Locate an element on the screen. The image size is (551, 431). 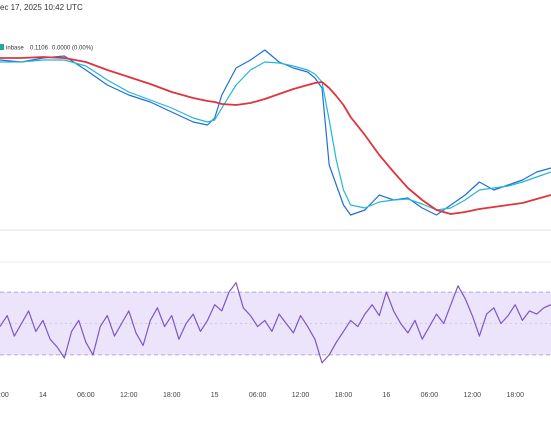
timestamp: ec 17, 2025 10:42 UTC is located at coordinates (41, 7).